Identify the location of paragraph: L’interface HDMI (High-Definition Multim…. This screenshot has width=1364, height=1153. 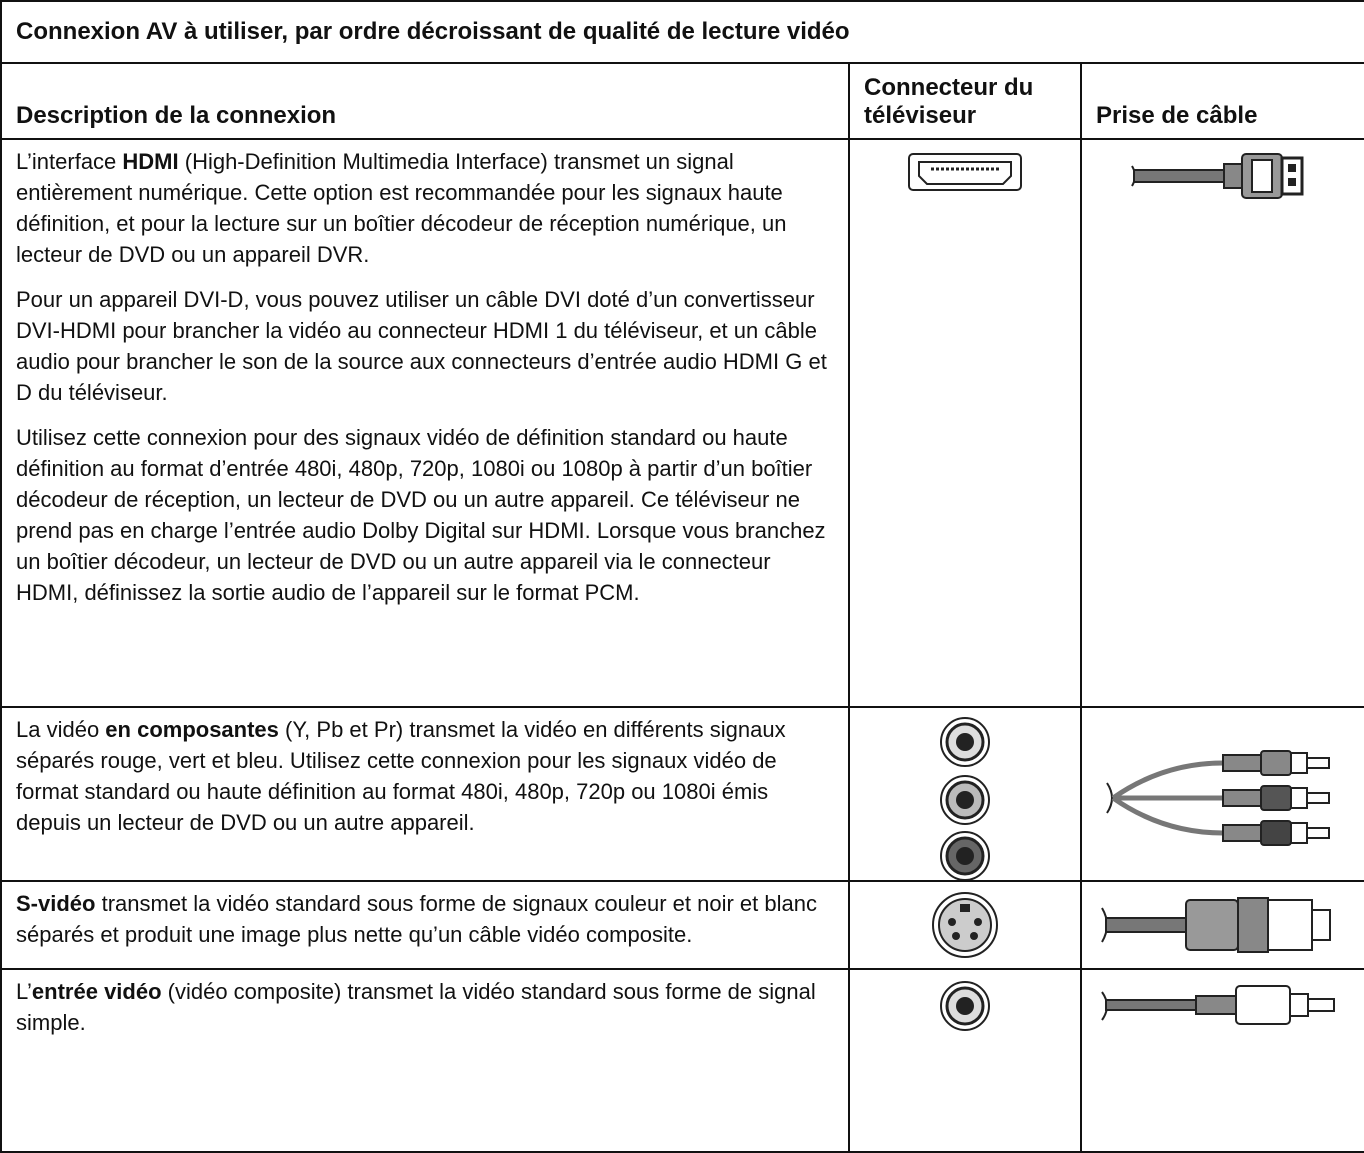
(425, 208).